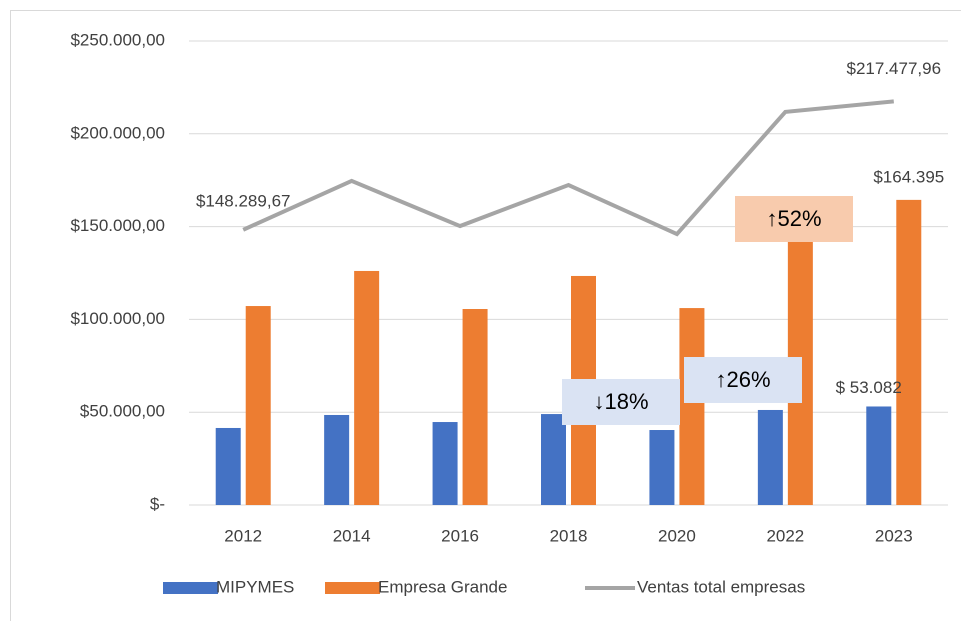 This screenshot has height=621, width=961. I want to click on y-tick-label: $100.000,00, so click(117, 318).